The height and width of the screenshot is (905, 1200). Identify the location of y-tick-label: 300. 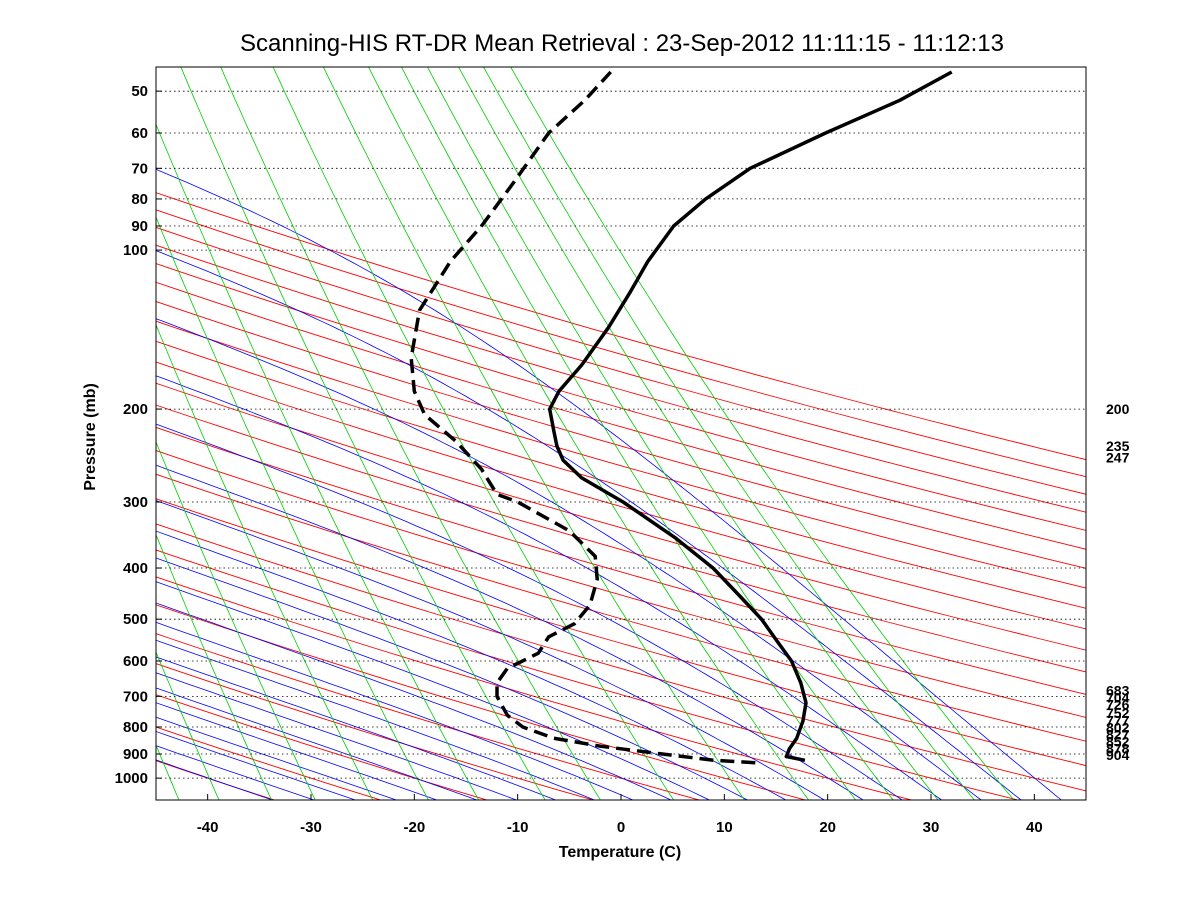
(135, 502).